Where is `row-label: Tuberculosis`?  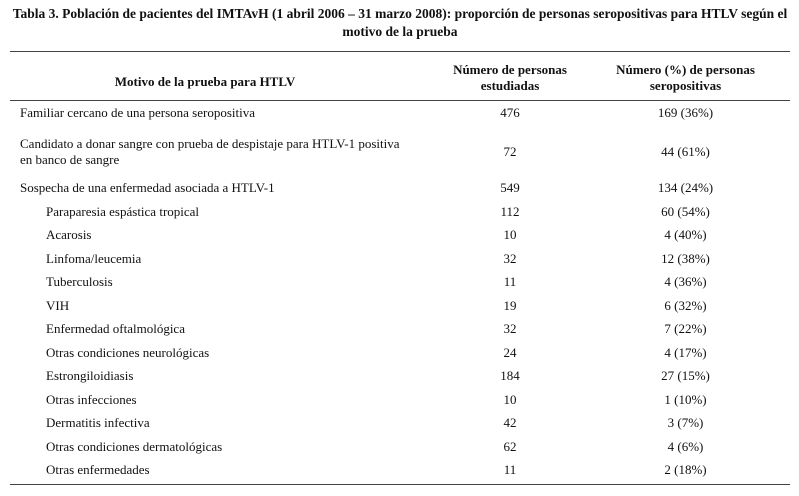 row-label: Tuberculosis is located at coordinates (79, 282).